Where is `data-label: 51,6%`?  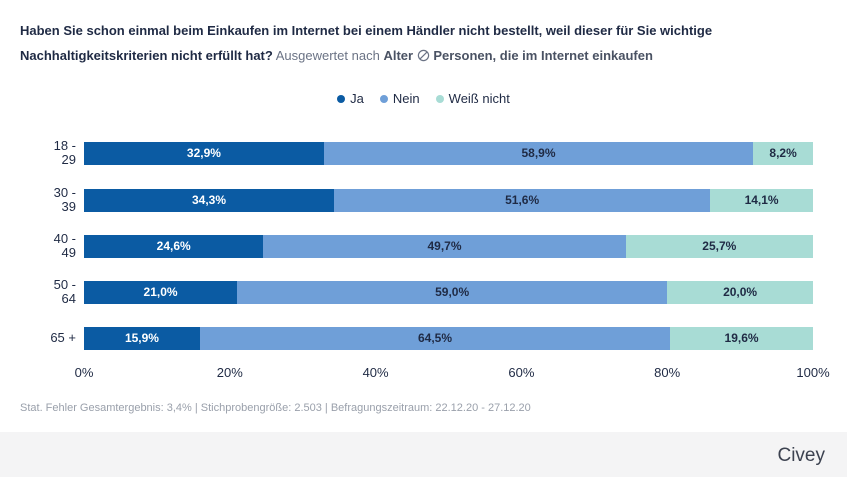 data-label: 51,6% is located at coordinates (522, 199).